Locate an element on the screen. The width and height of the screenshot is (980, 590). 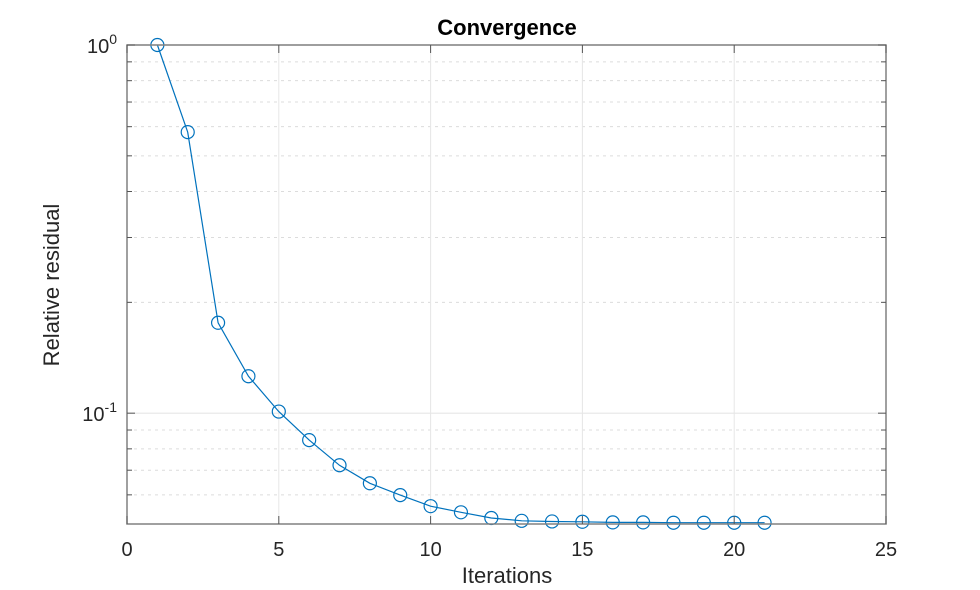
x-tick-label: 25 is located at coordinates (886, 550).